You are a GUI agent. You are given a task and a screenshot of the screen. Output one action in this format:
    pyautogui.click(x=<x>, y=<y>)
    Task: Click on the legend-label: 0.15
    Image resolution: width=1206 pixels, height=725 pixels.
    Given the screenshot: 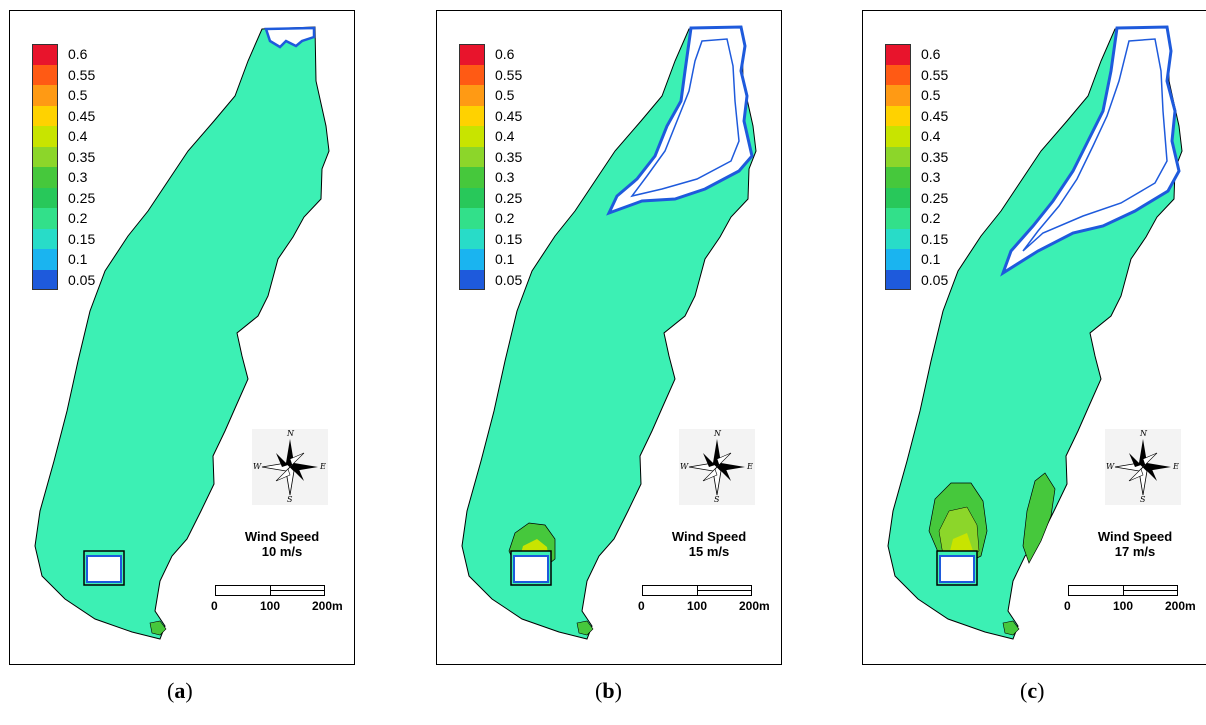 What is the action you would take?
    pyautogui.click(x=509, y=238)
    